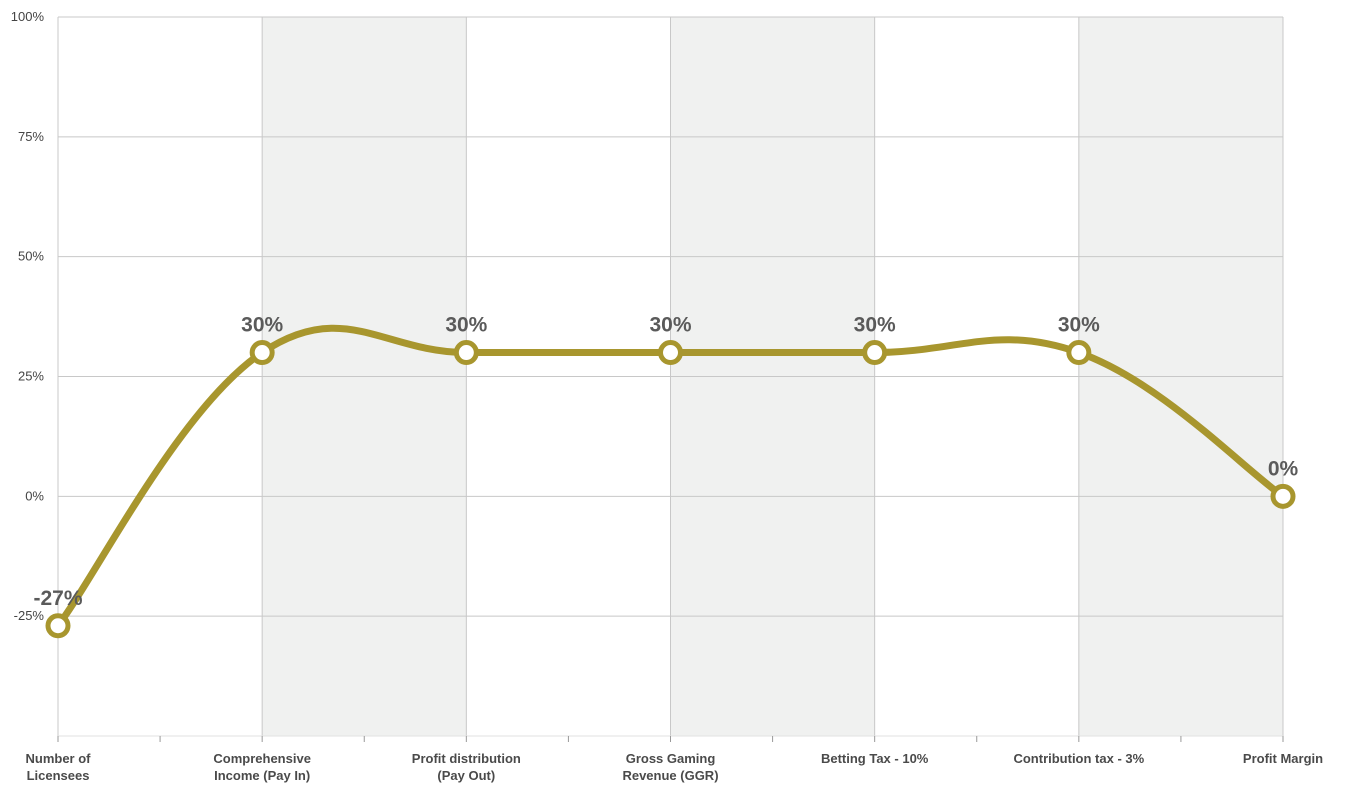  I want to click on data-label: -27%, so click(57, 598).